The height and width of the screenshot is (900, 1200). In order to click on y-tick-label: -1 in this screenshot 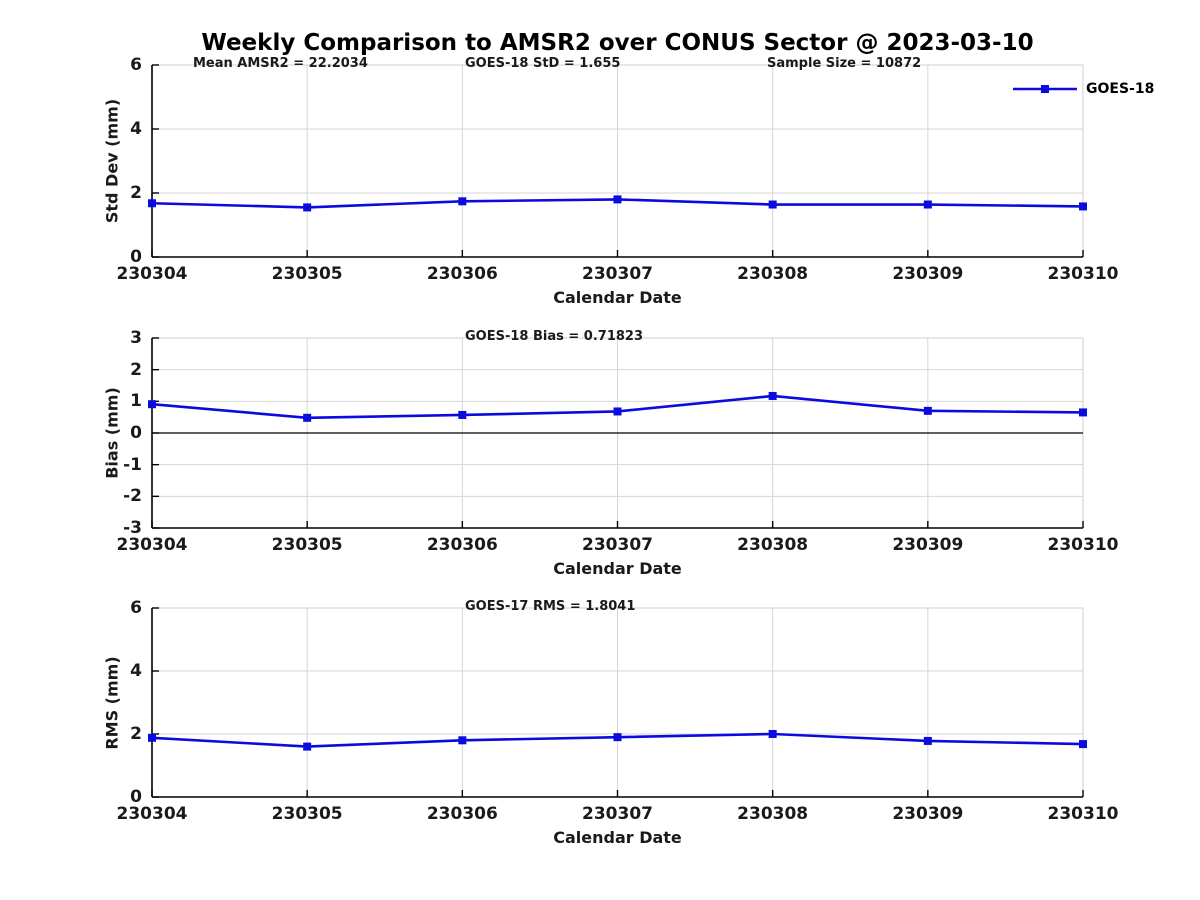, I will do `click(132, 464)`.